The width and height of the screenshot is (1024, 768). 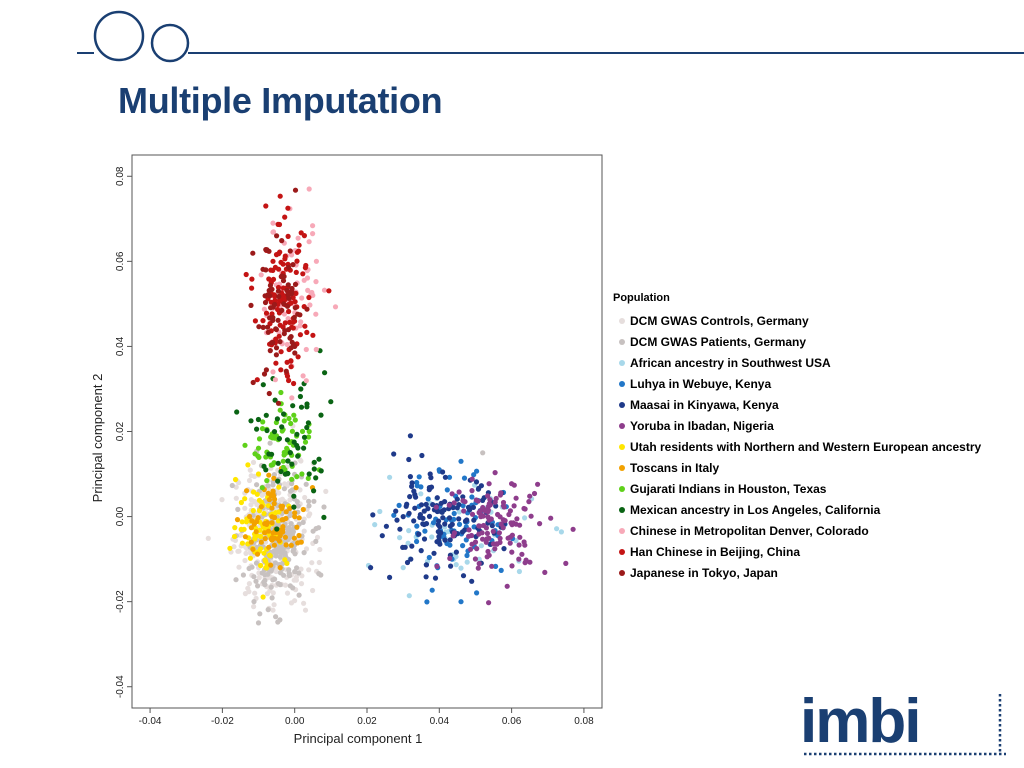 What do you see at coordinates (728, 488) in the screenshot?
I see `legend-label: Gujarati Indians in Houston, Texas` at bounding box center [728, 488].